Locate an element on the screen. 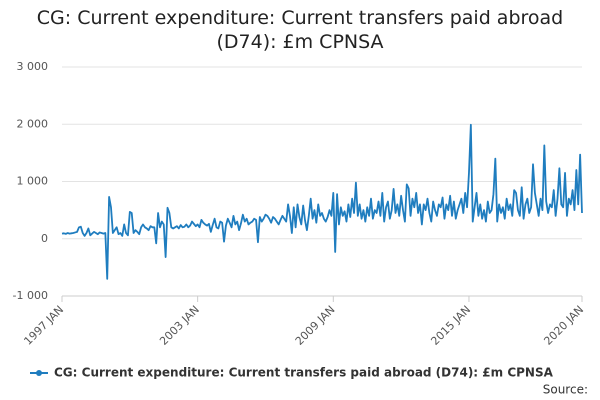 This screenshot has height=400, width=600. y-tick-label: 2 000 is located at coordinates (33, 123).